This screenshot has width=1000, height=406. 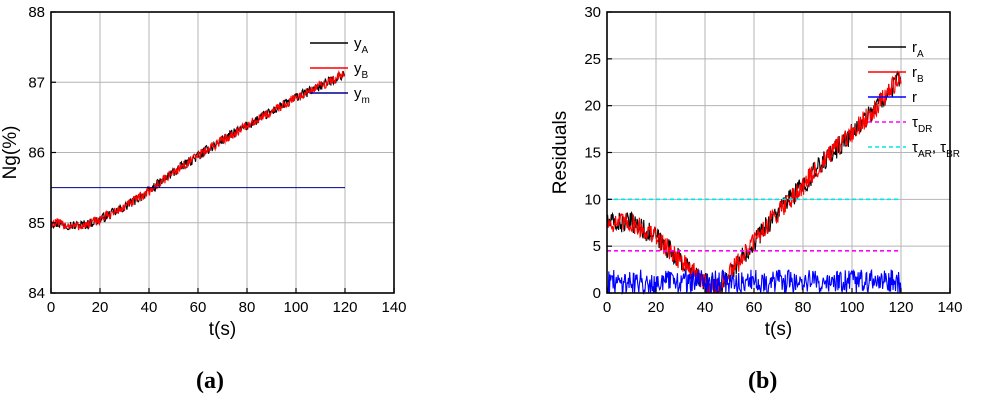 I want to click on y-axis-label-b: Residuals, so click(x=560, y=152).